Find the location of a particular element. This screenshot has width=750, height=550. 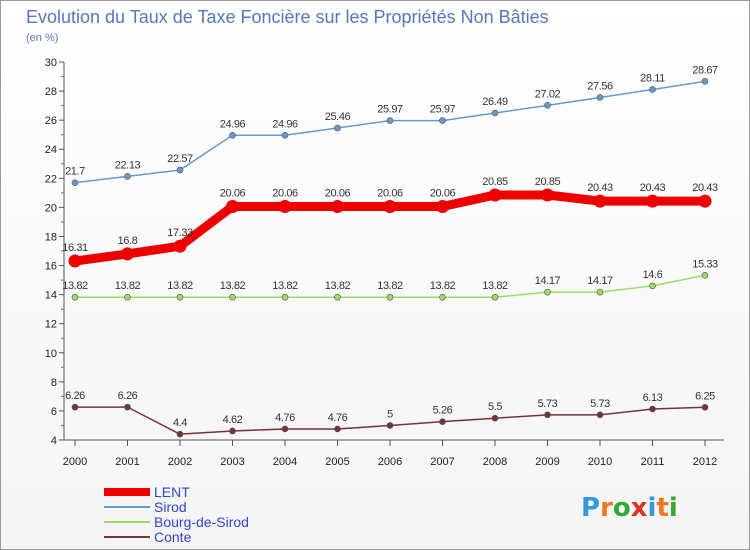

data-label: 28.67 is located at coordinates (705, 70).